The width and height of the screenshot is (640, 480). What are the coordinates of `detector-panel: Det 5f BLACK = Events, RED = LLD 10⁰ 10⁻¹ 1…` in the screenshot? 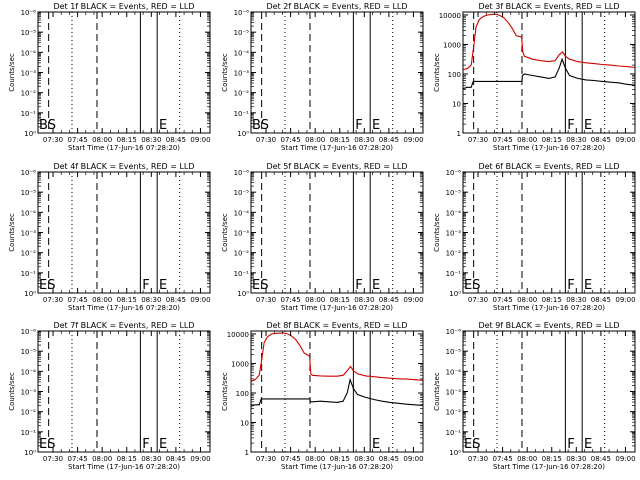 It's located at (322, 237).